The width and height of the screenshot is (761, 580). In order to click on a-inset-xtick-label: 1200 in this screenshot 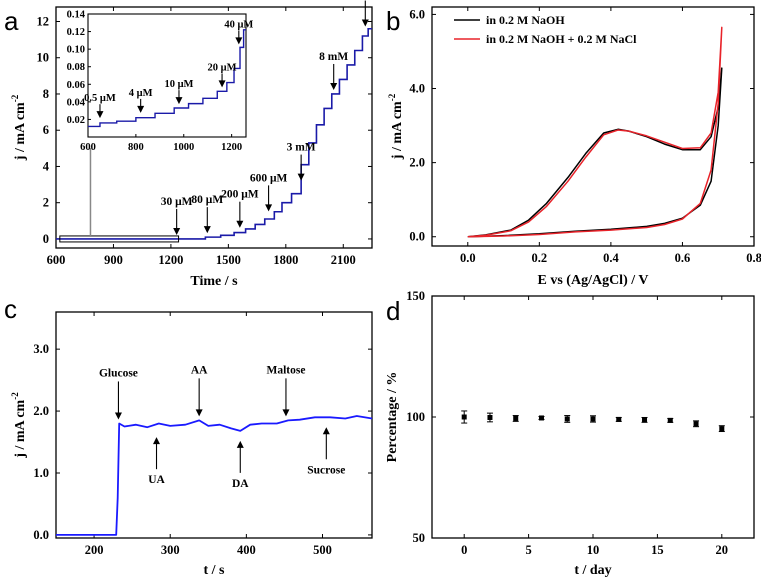, I will do `click(231, 147)`.